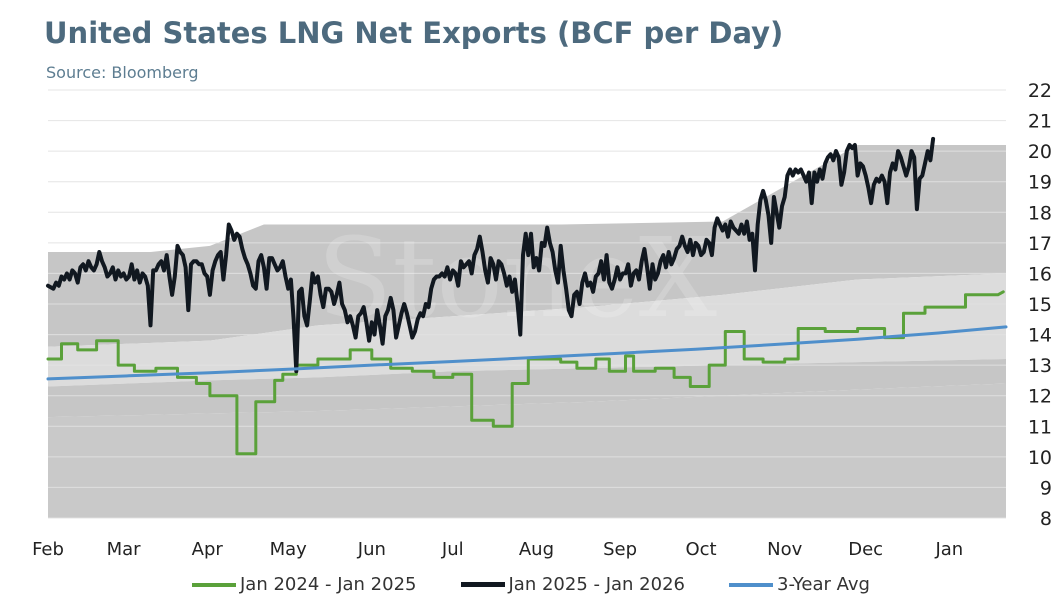 The height and width of the screenshot is (606, 1062). I want to click on y-tick-label-20: 20, so click(1040, 152).